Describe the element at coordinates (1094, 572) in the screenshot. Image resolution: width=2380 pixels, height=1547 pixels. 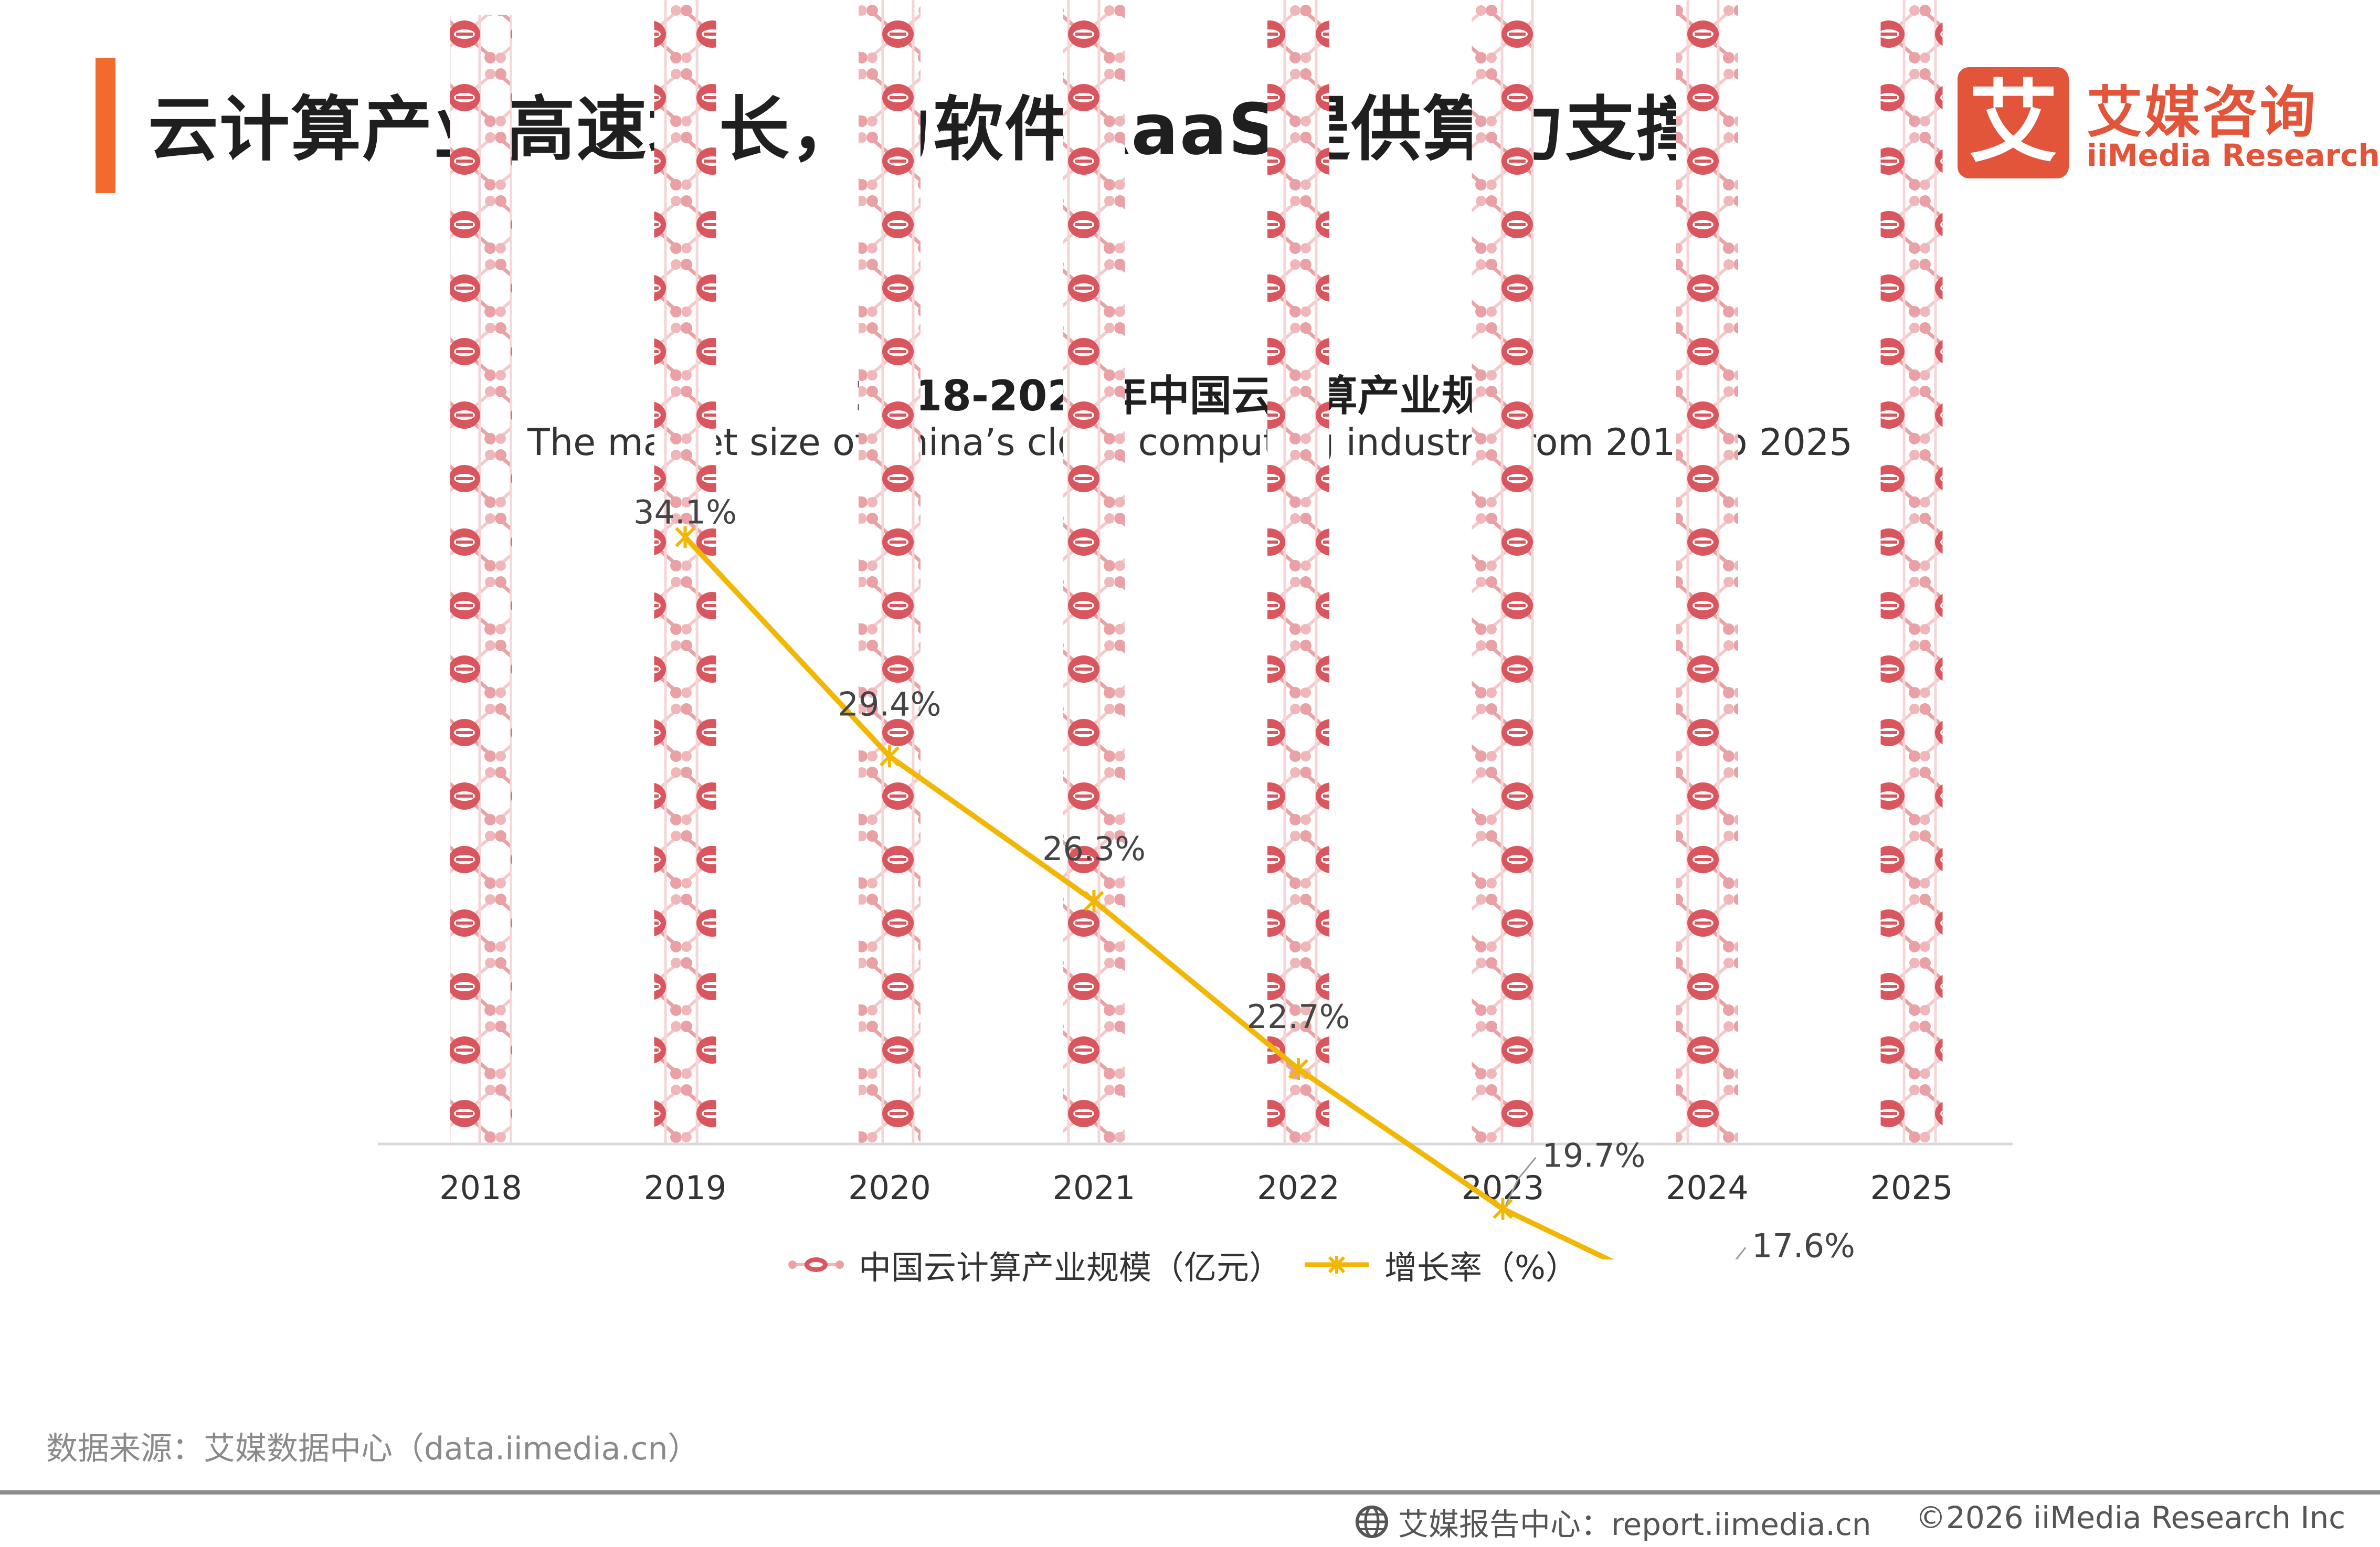
I see `bar-2021` at that location.